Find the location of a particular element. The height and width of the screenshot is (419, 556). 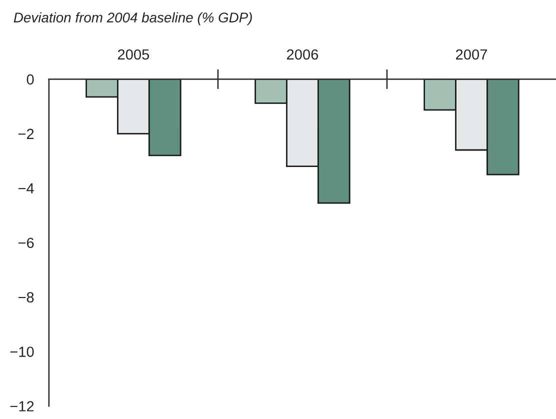

y-tick-label: −12 is located at coordinates (22, 406).